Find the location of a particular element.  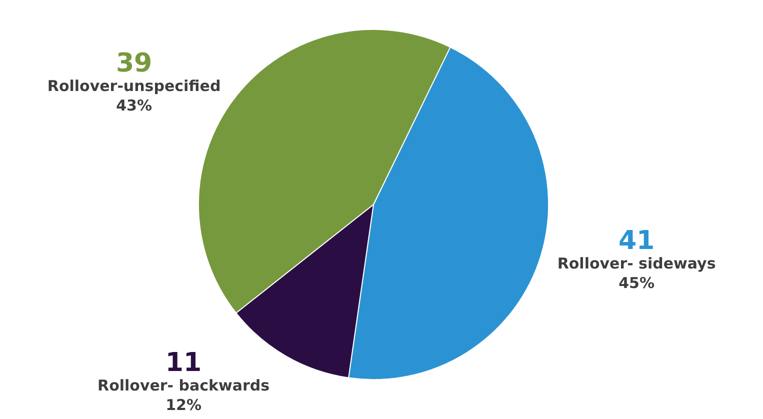

slice-label: Rollover- sideways is located at coordinates (636, 263).